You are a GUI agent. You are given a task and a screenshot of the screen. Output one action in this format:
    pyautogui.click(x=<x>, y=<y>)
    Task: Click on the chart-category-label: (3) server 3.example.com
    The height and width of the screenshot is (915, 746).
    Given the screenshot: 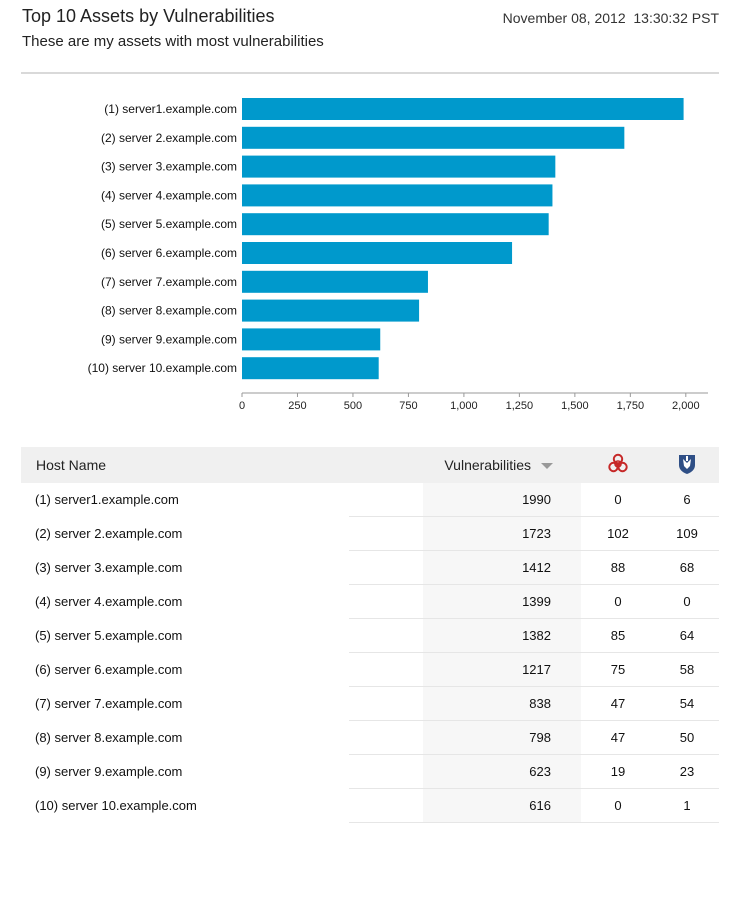 What is the action you would take?
    pyautogui.click(x=169, y=167)
    